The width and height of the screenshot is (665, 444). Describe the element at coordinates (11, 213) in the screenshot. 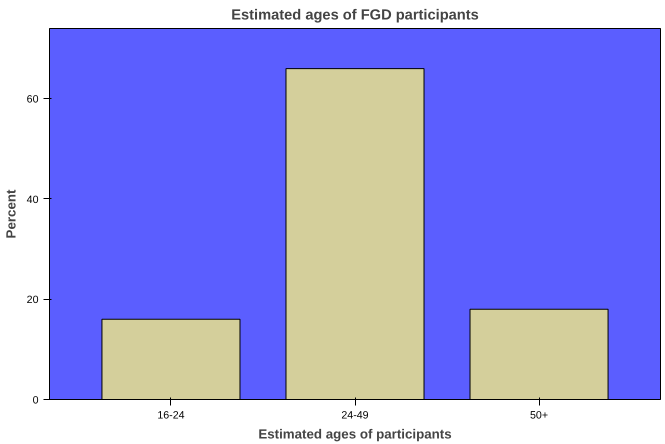

I see `y-axis-title: Percent` at that location.